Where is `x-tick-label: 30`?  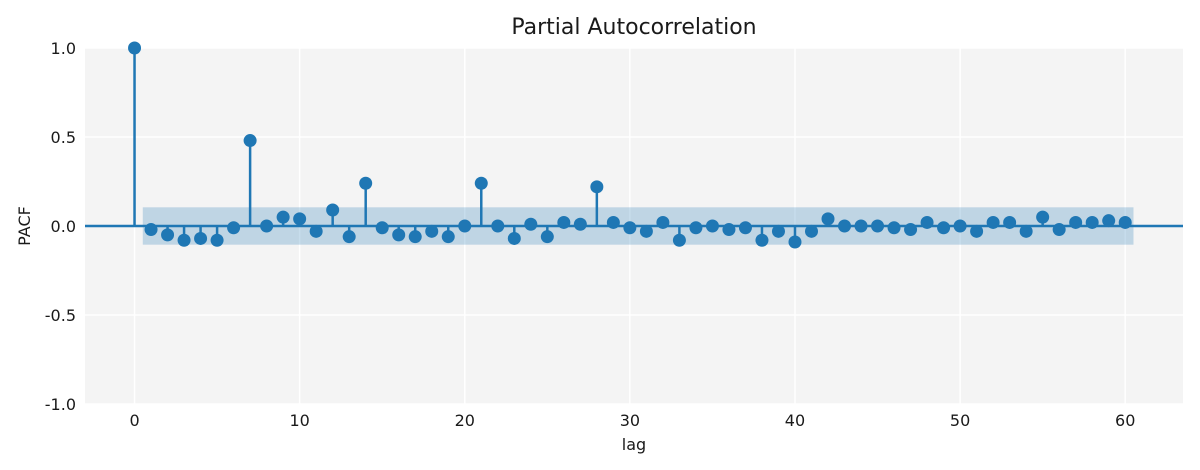
x-tick-label: 30 is located at coordinates (630, 420).